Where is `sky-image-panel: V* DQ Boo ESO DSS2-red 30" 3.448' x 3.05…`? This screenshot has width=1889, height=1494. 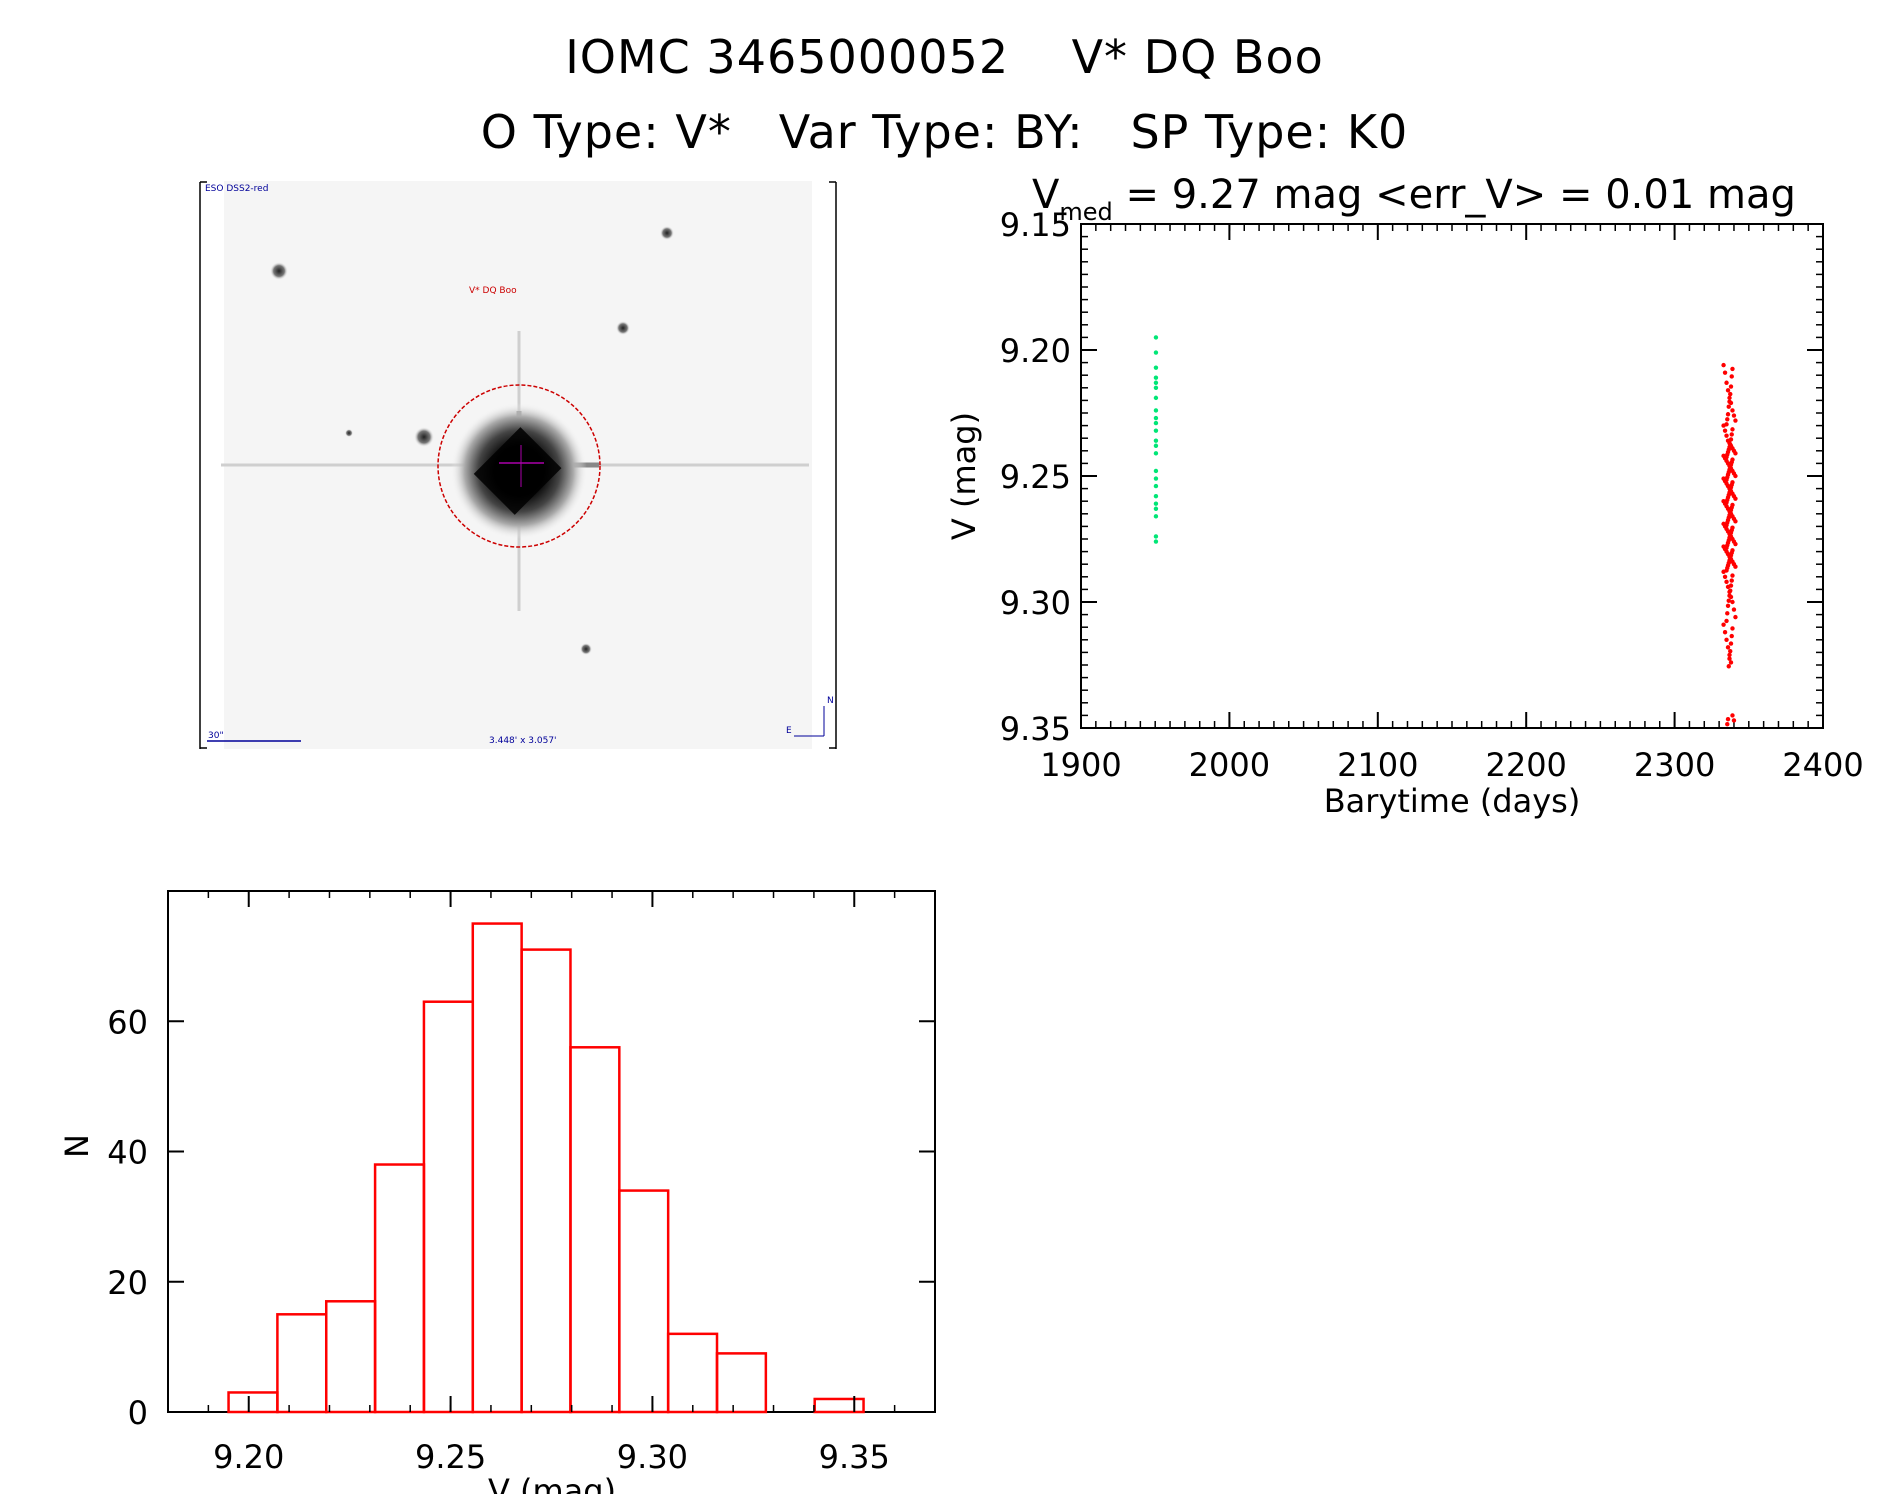
sky-image-panel: V* DQ Boo ESO DSS2-red 30" 3.448' x 3.05… is located at coordinates (518, 465).